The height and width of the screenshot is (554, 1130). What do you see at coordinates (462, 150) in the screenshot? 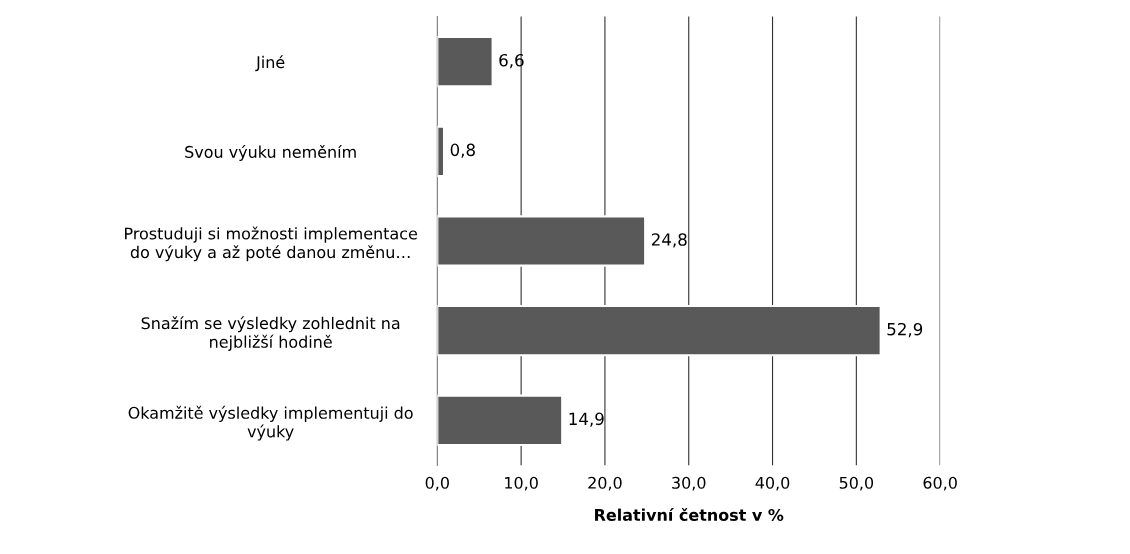
I see `data-label: 0,8` at bounding box center [462, 150].